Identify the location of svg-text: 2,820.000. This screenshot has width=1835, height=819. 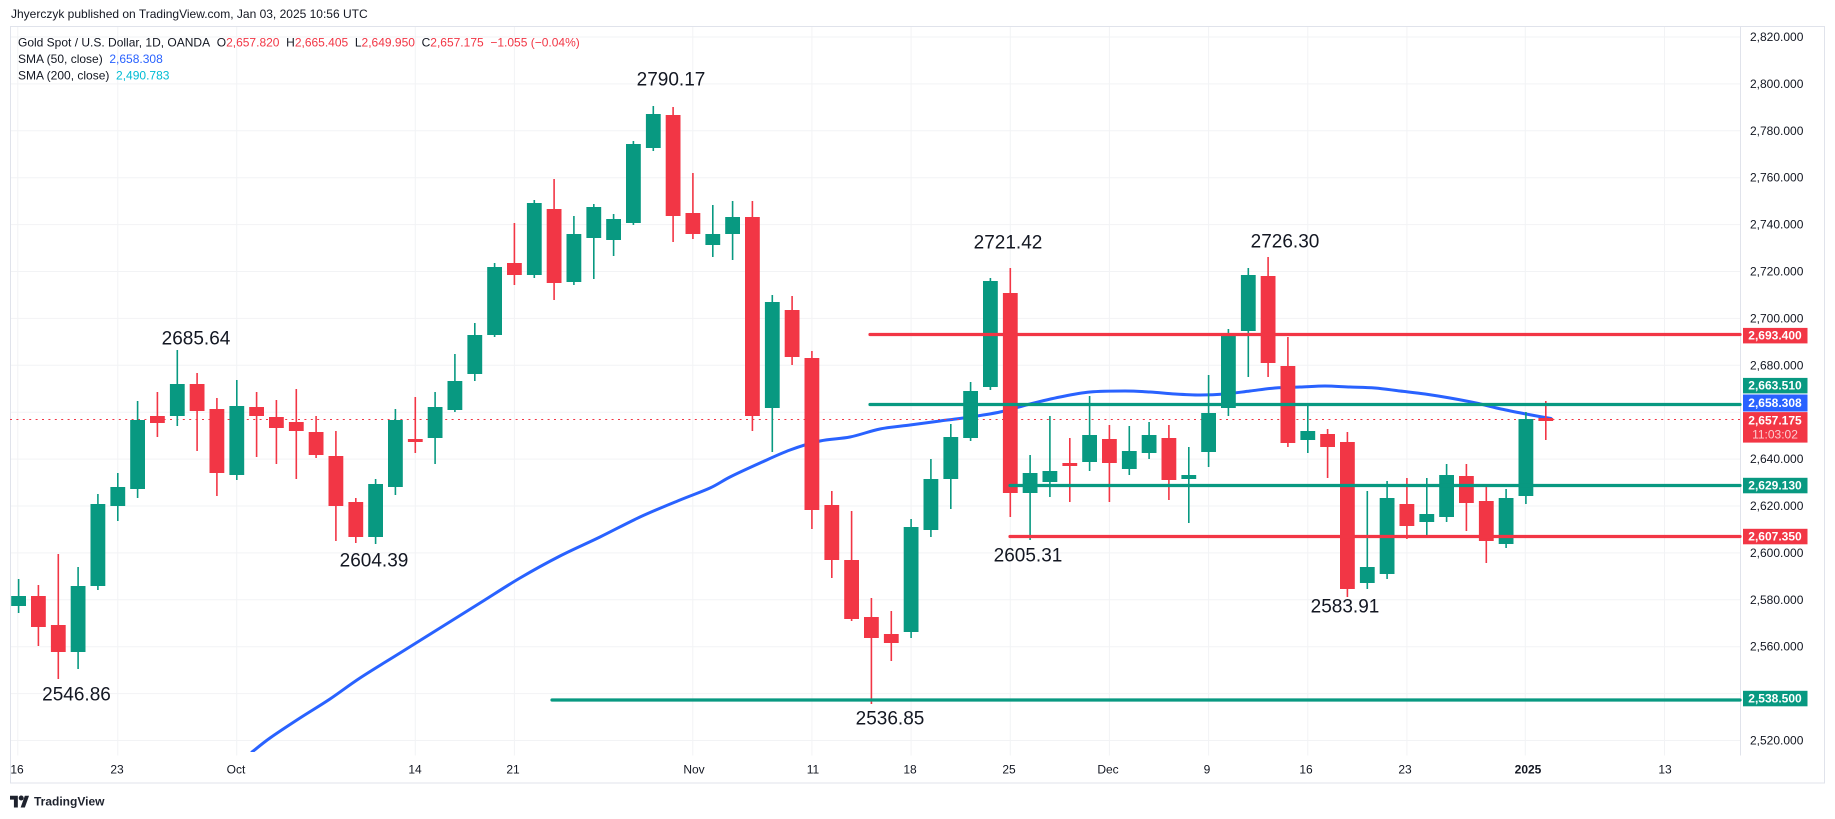
(1777, 37).